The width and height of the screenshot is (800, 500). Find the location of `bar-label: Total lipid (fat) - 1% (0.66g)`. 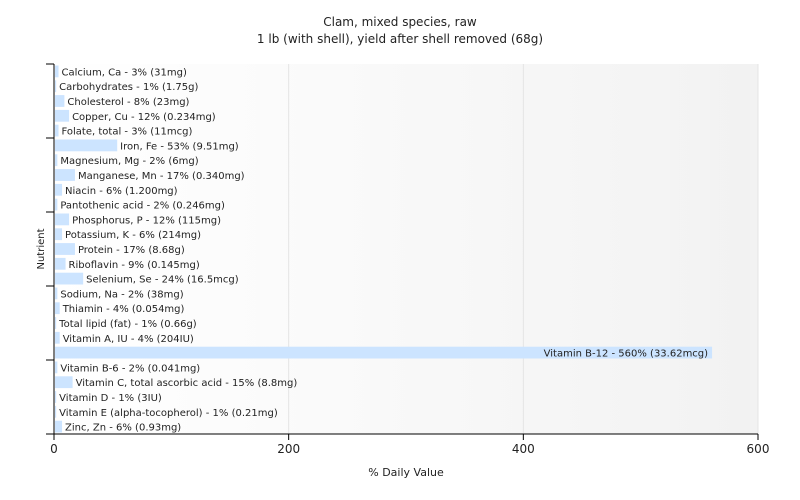

bar-label: Total lipid (fat) - 1% (0.66g) is located at coordinates (127, 324).